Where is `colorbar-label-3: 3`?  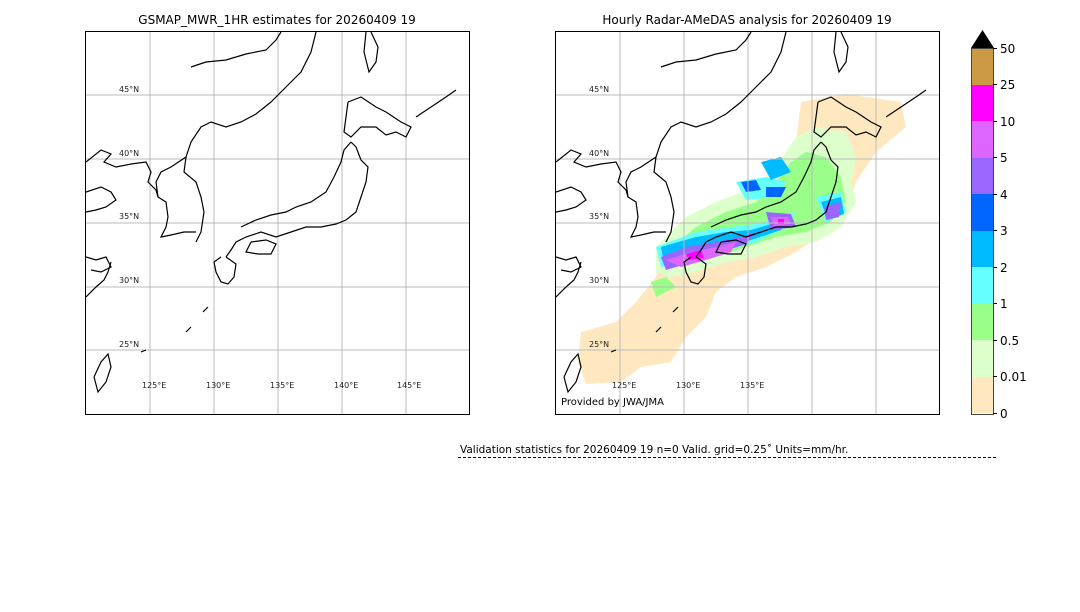
colorbar-label-3: 3 is located at coordinates (1004, 231).